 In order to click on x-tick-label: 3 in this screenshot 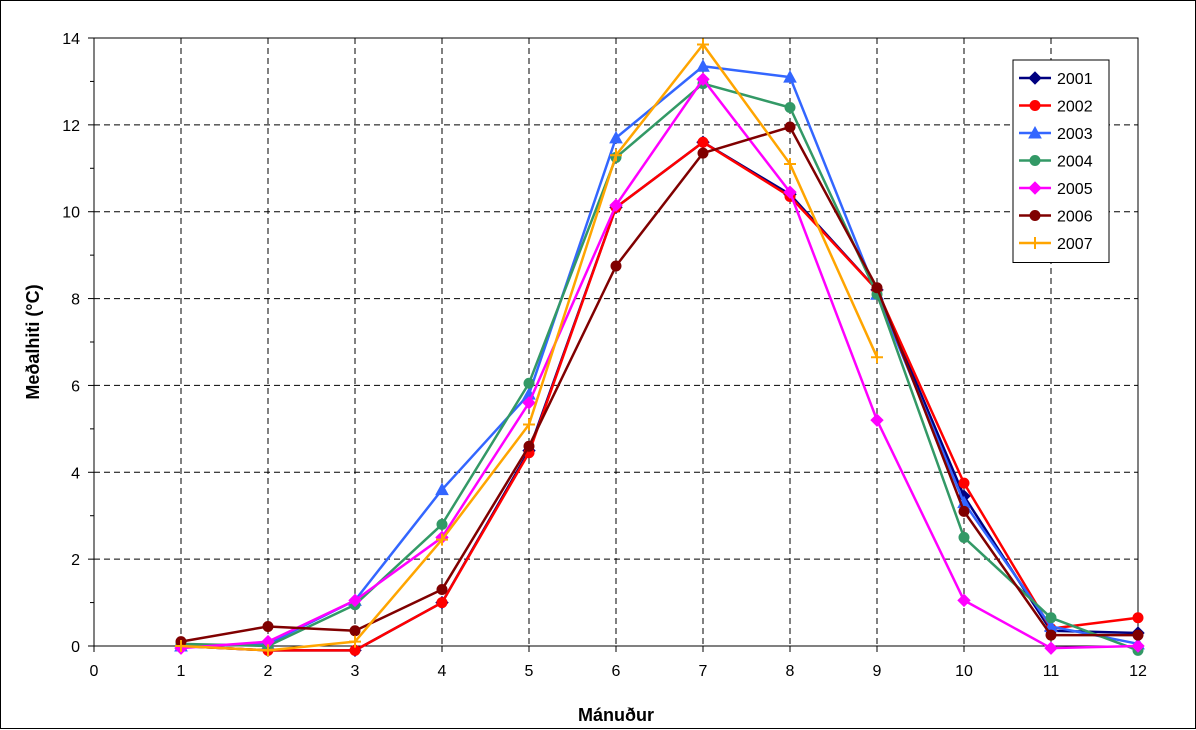, I will do `click(355, 671)`.